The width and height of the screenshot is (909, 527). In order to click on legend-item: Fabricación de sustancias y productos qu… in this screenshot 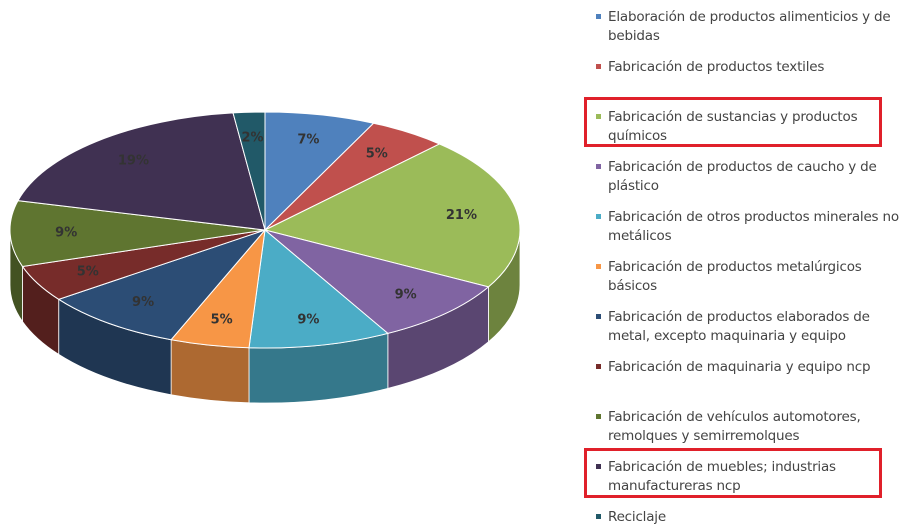, I will do `click(752, 127)`.